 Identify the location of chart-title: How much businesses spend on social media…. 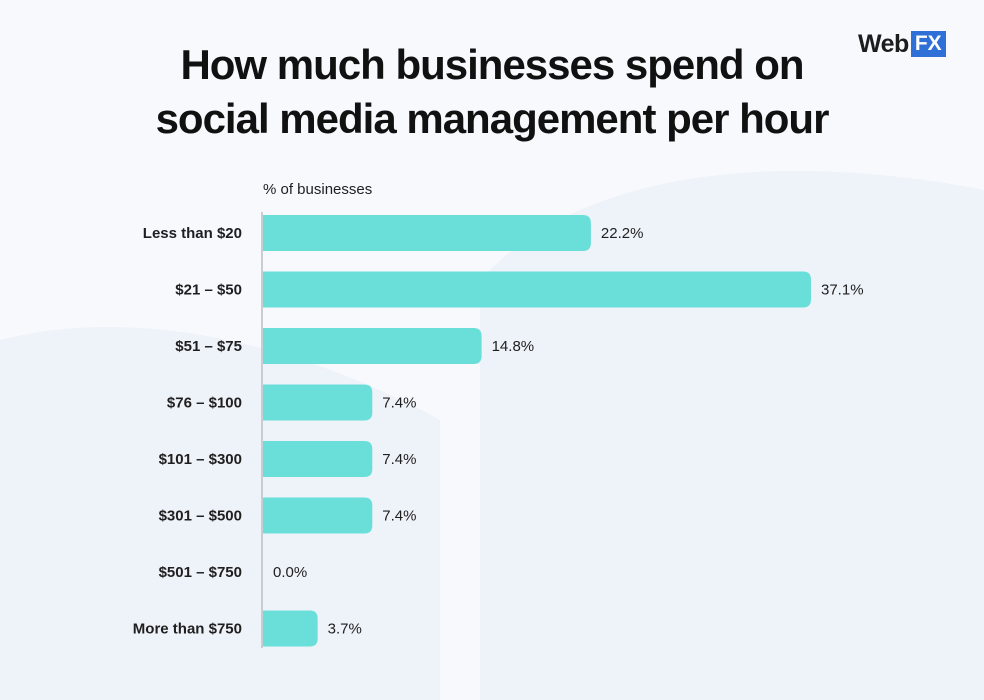
(492, 91).